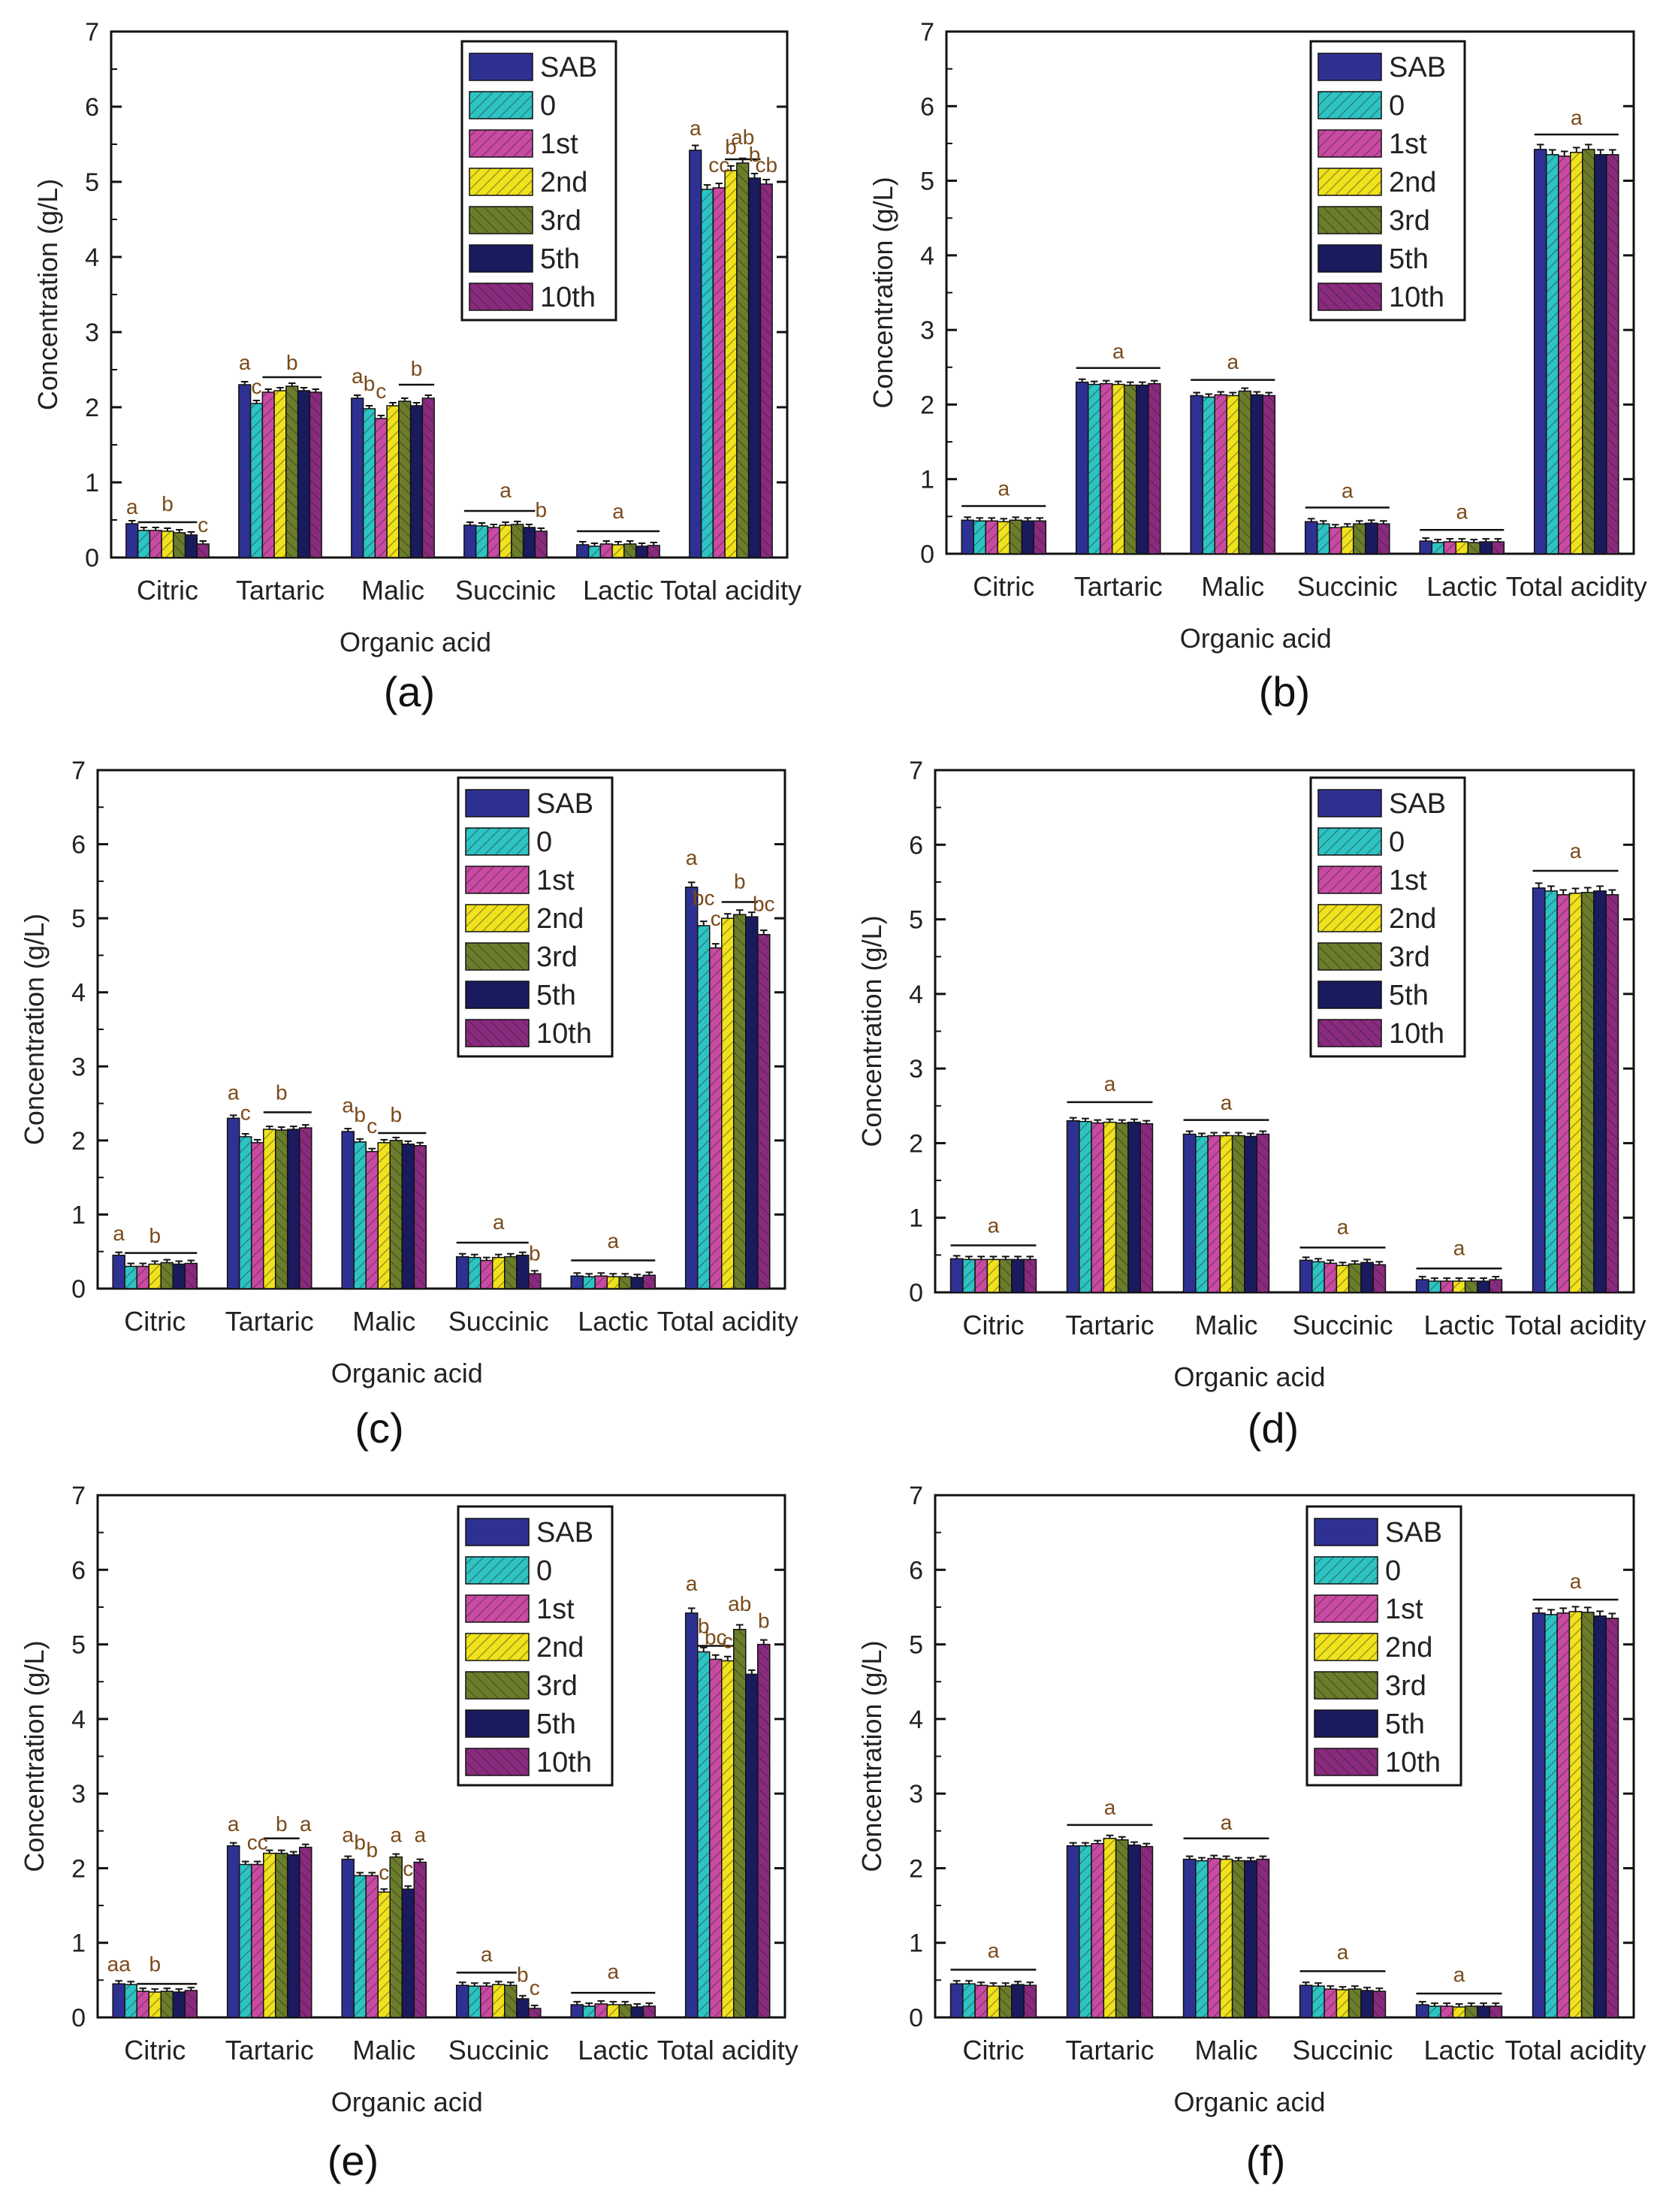  Describe the element at coordinates (916, 1944) in the screenshot. I see `y-tick-label: 1` at that location.